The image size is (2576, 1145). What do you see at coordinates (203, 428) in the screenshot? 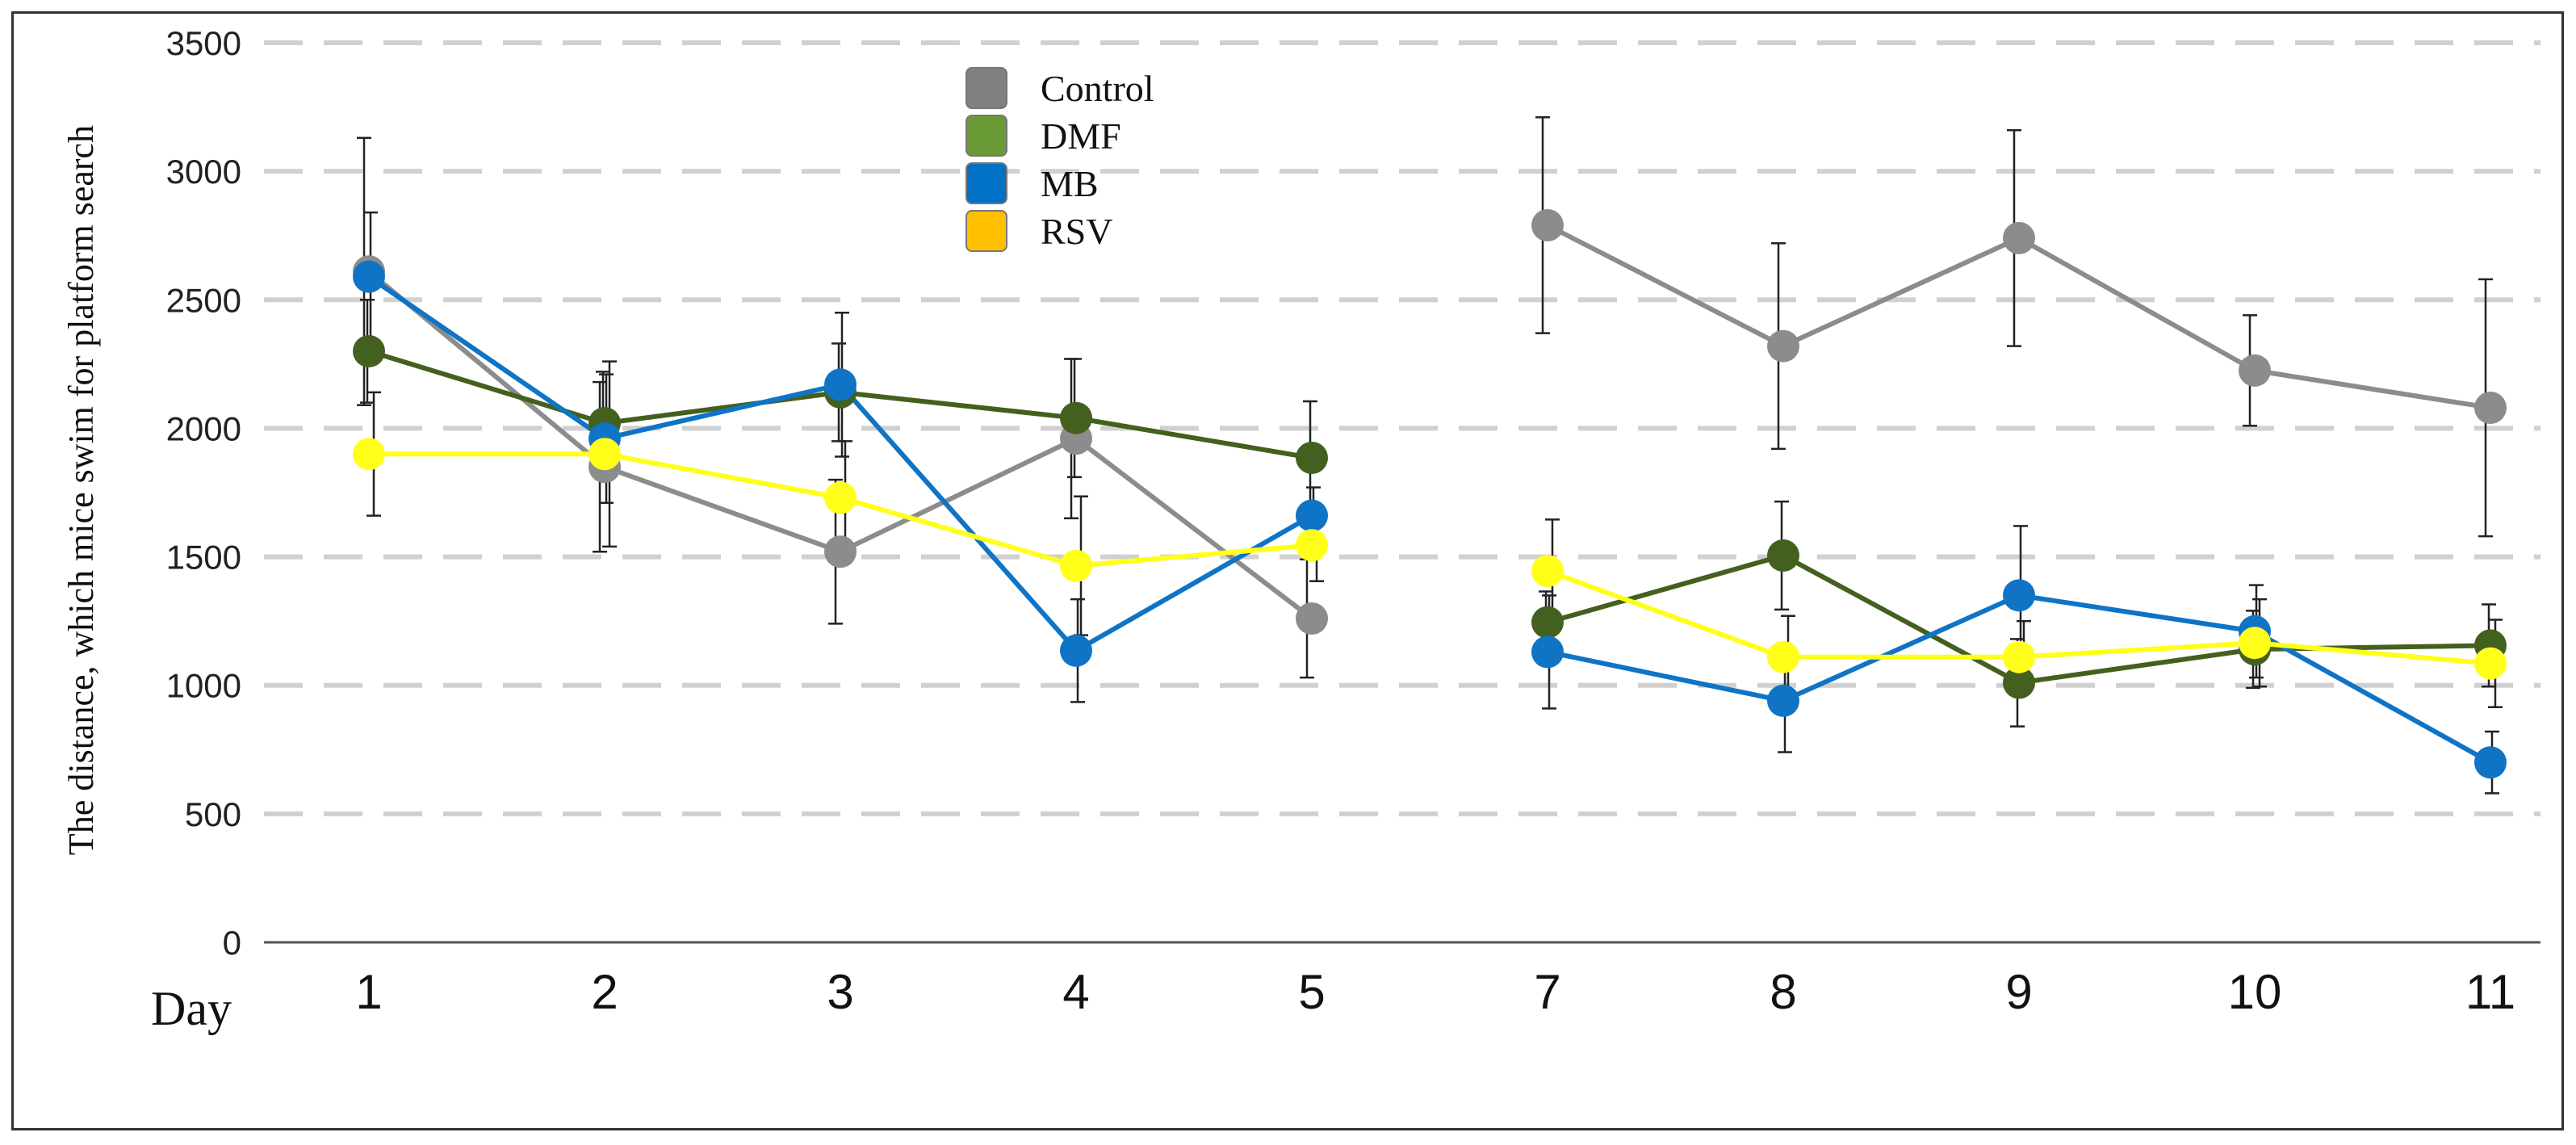
I see `y-tick-label: 2000` at bounding box center [203, 428].